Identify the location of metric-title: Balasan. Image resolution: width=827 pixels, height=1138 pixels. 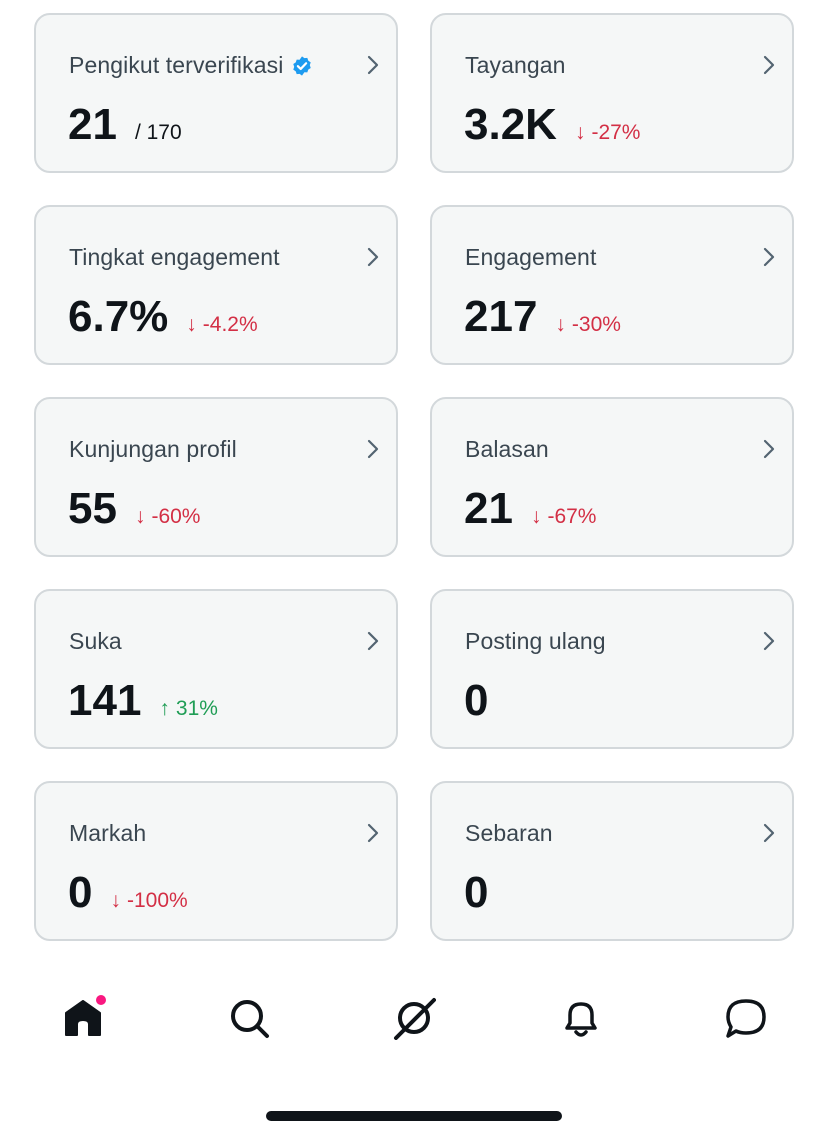
(507, 449).